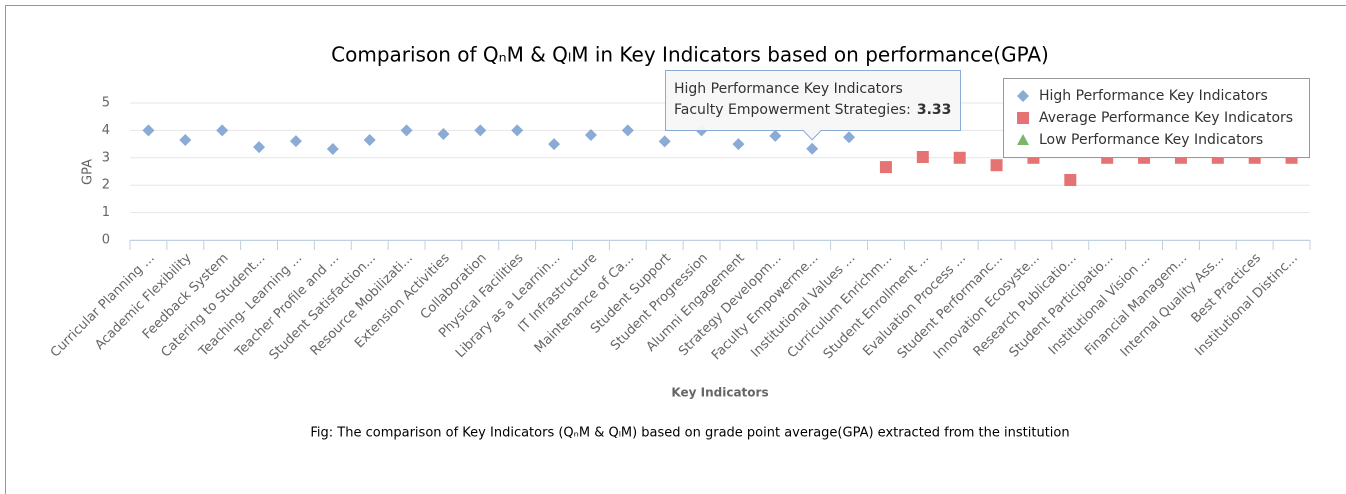  What do you see at coordinates (106, 185) in the screenshot?
I see `y-tick-label: 2` at bounding box center [106, 185].